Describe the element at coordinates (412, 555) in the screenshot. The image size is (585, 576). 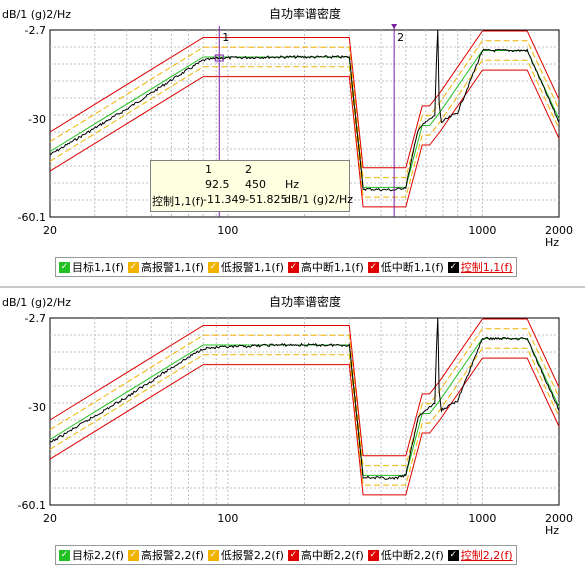
I see `legend-label: 低中断2,2(f)` at that location.